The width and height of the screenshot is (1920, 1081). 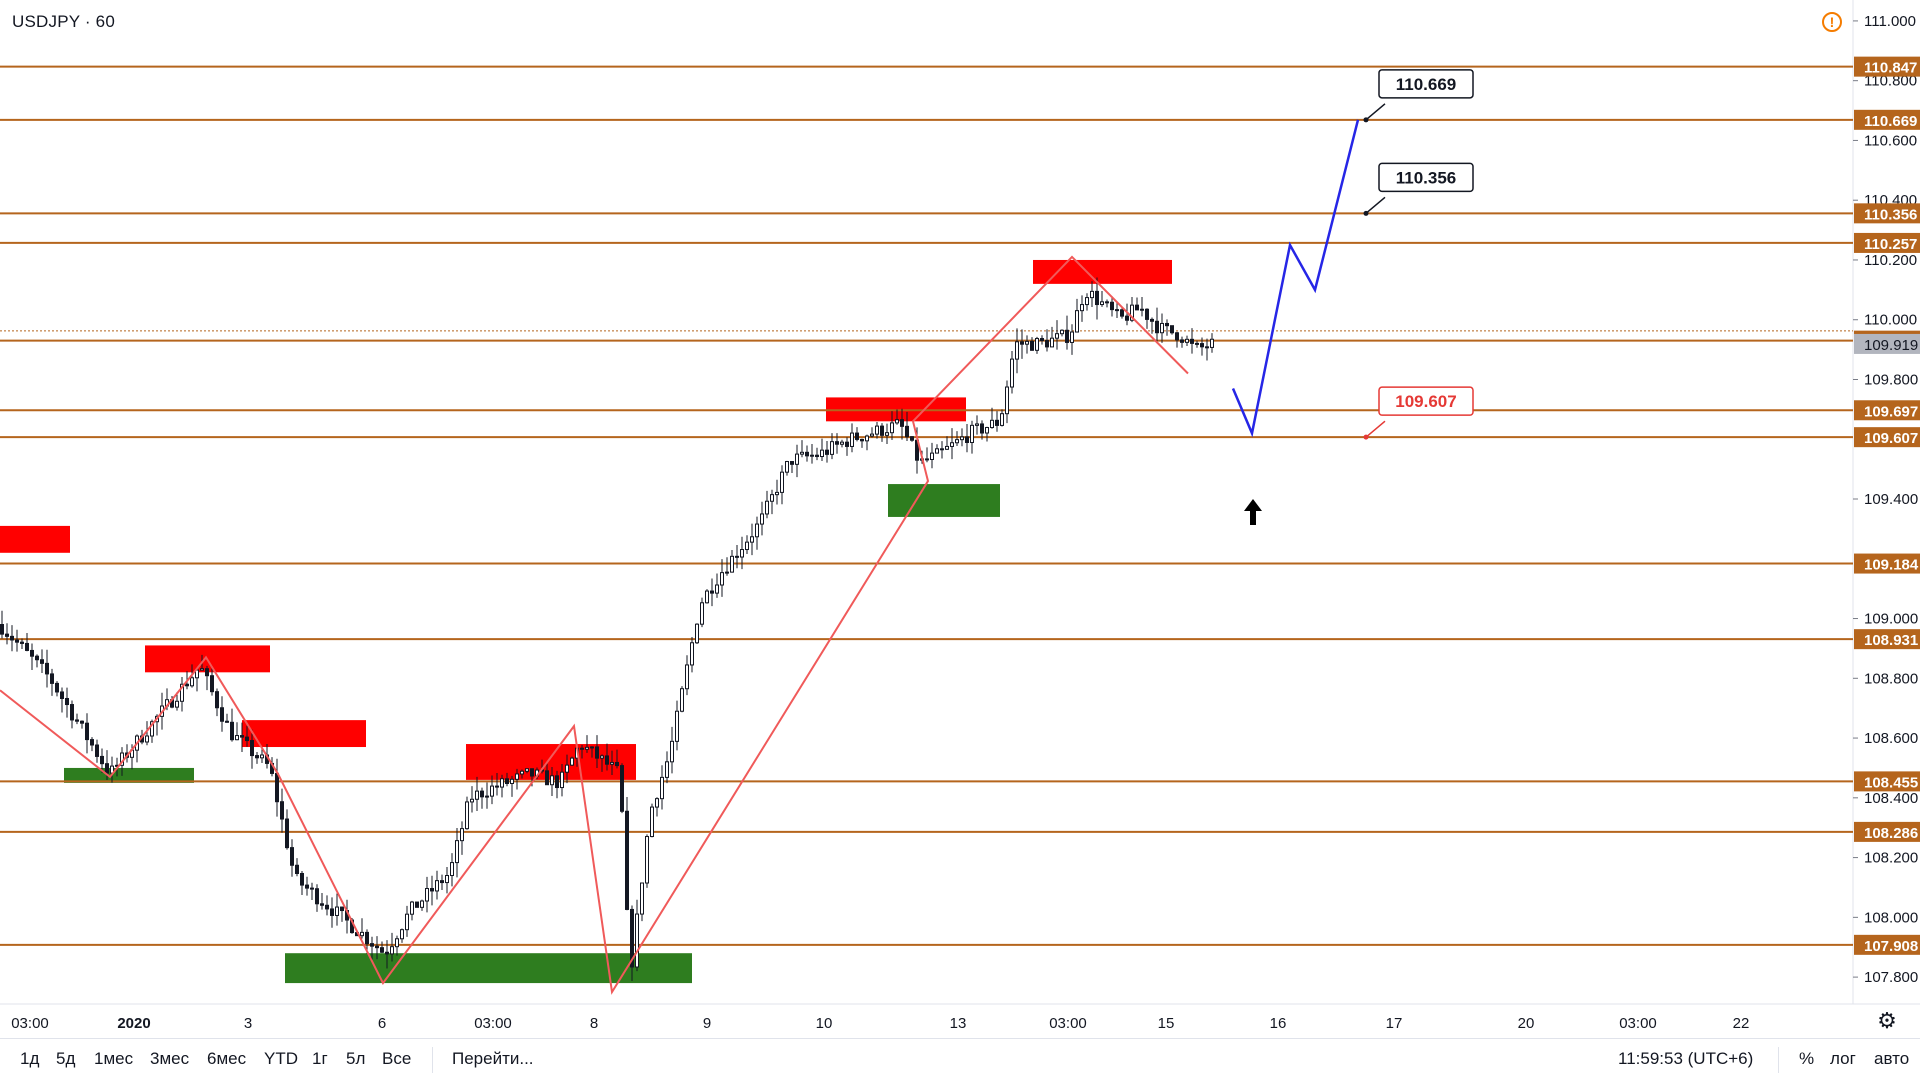 I want to click on level-price-label: 110.257, so click(x=1890, y=244).